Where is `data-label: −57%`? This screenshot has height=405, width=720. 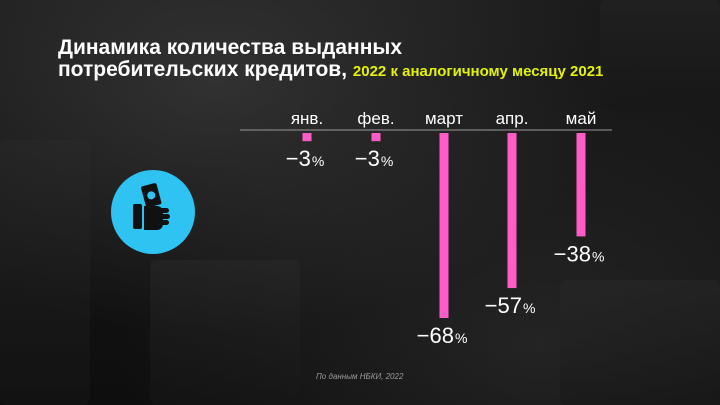 data-label: −57% is located at coordinates (510, 305).